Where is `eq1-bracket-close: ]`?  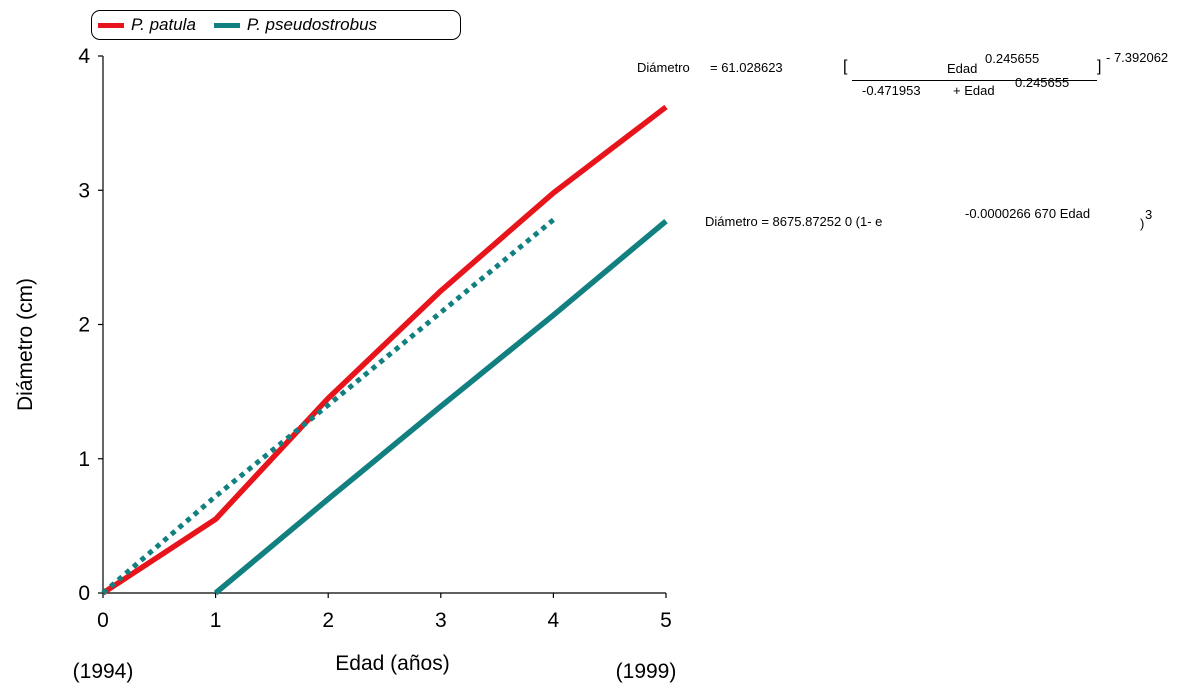
eq1-bracket-close: ] is located at coordinates (1099, 66).